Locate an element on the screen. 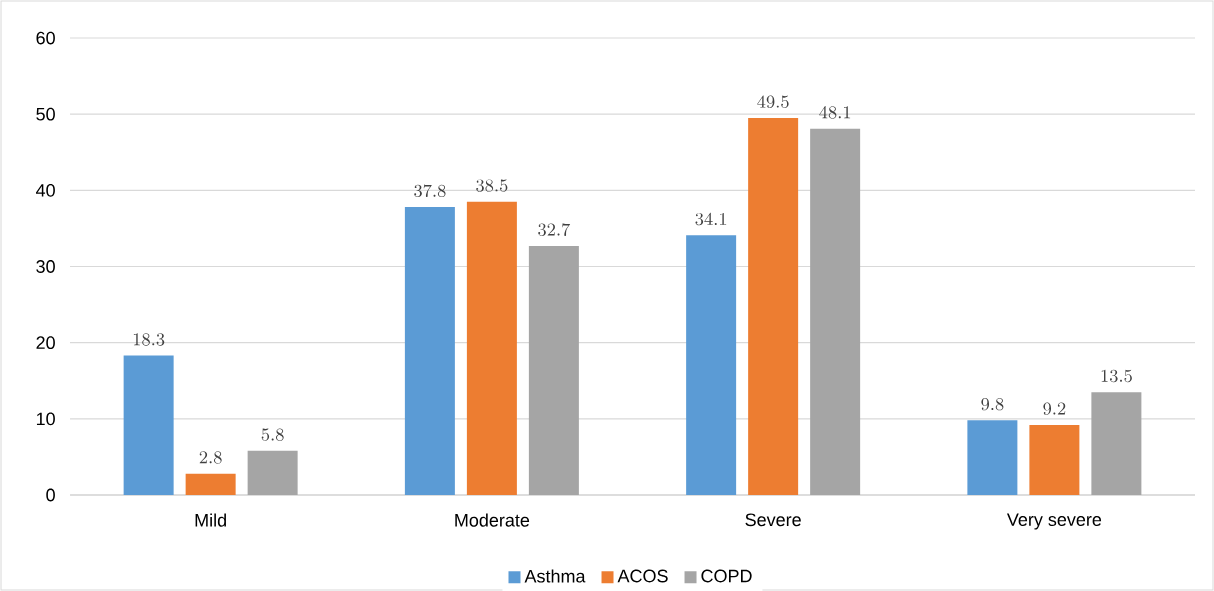 Image resolution: width=1214 pixels, height=591 pixels. x-tick-label: Moderate is located at coordinates (492, 520).